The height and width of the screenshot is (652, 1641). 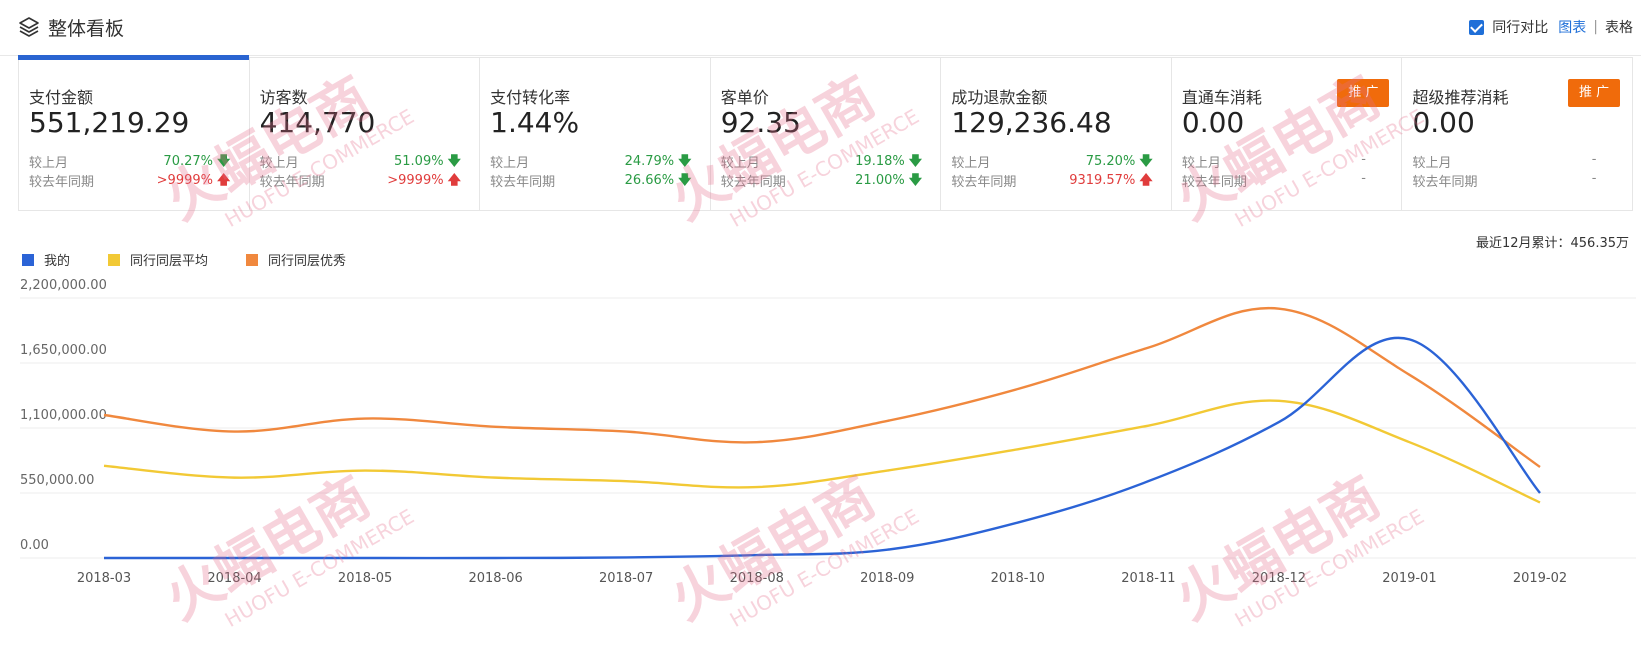 I want to click on yoy-row: 较去年同期 21.00% 🡇, so click(x=821, y=180).